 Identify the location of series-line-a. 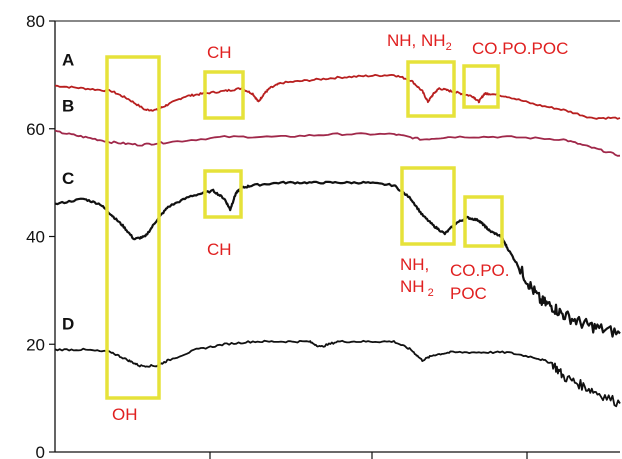
(337, 97).